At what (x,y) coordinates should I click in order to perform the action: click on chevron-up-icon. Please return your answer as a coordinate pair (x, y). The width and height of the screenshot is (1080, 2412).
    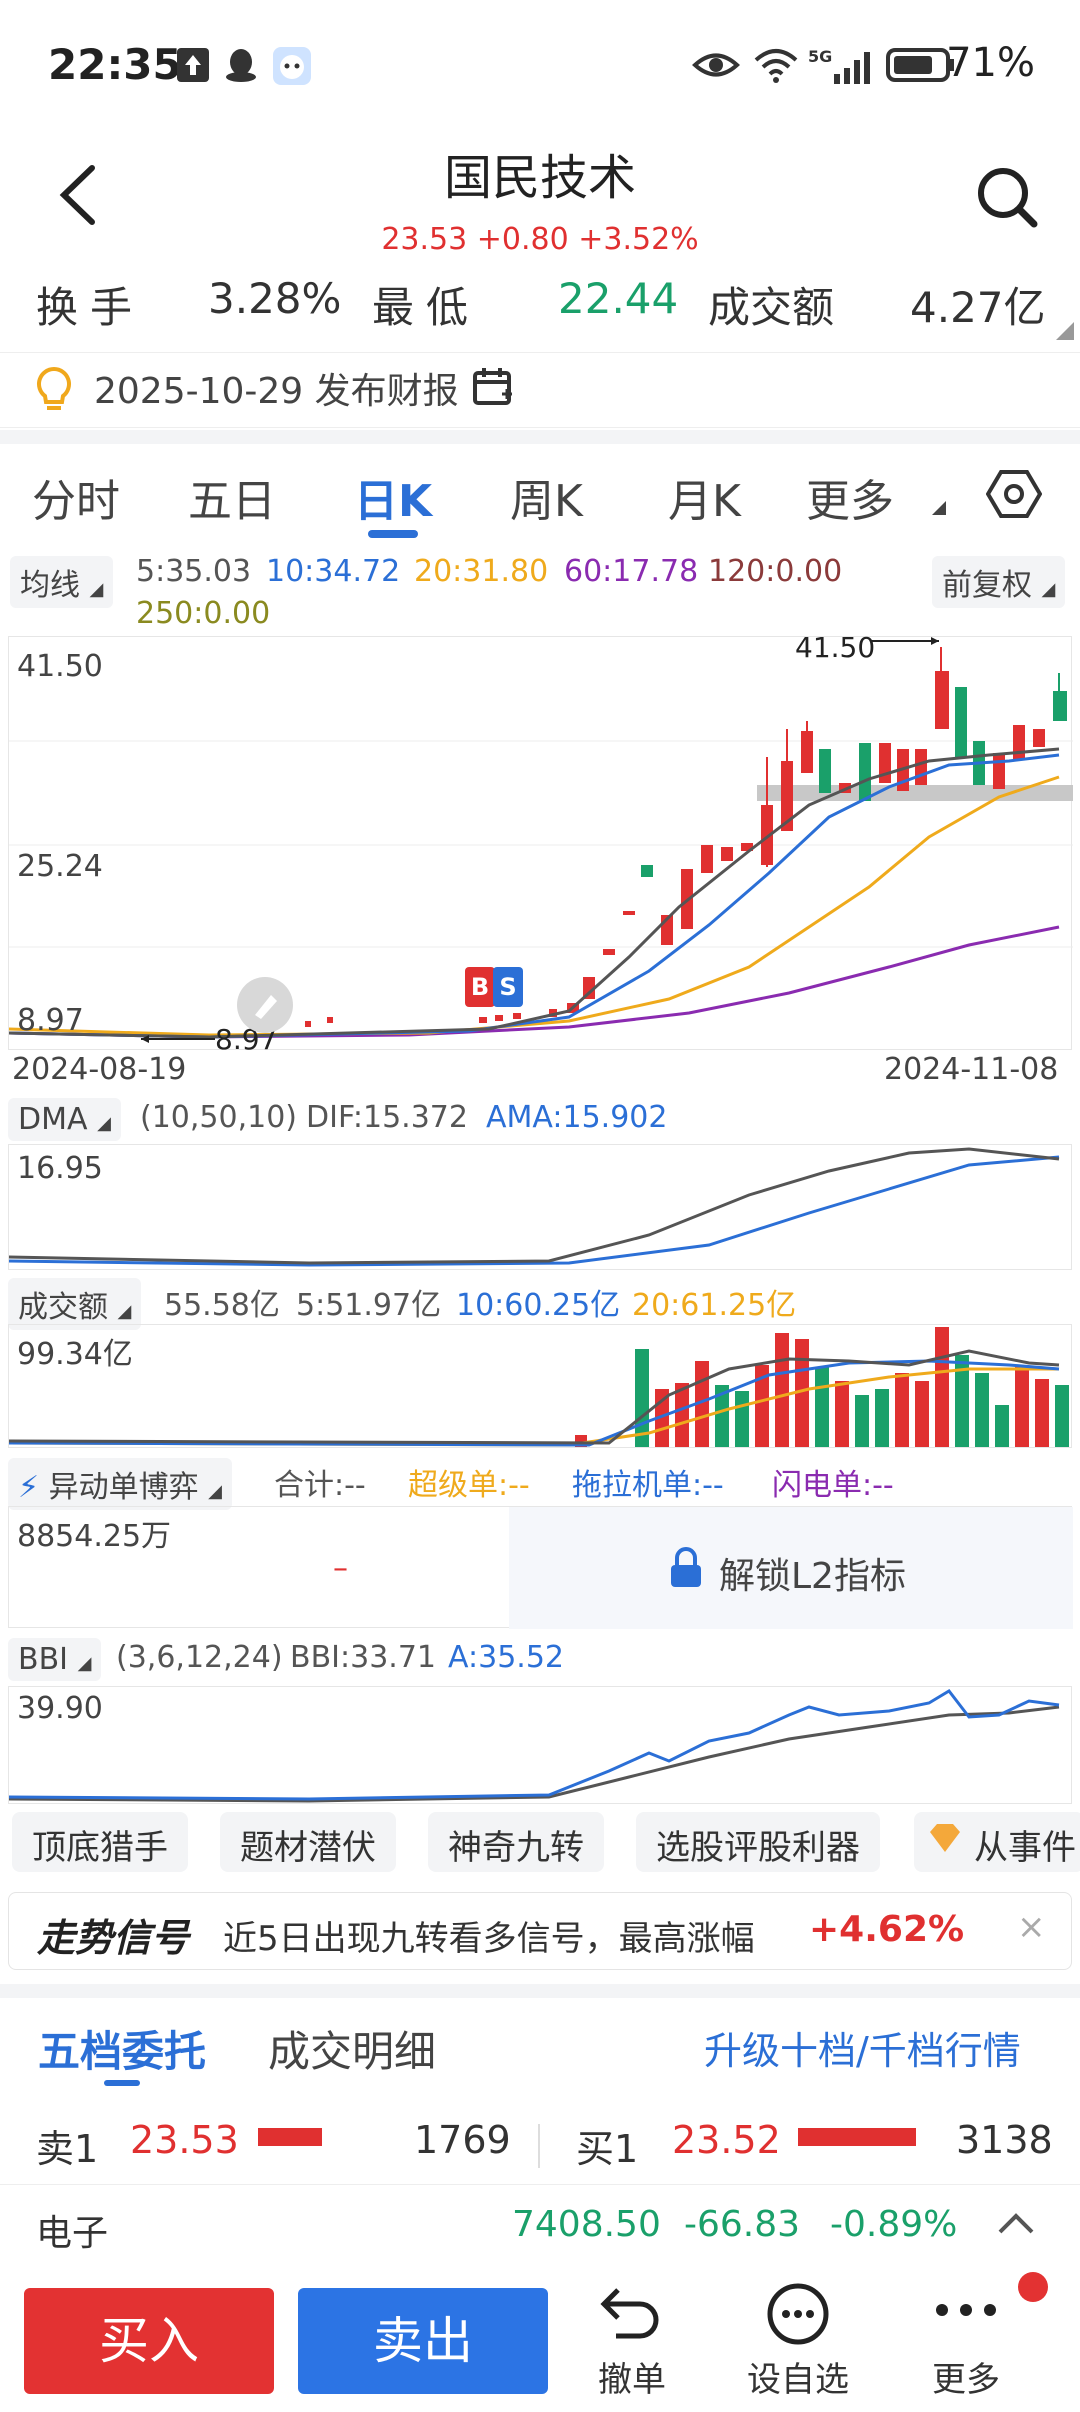
    Looking at the image, I should click on (1016, 2225).